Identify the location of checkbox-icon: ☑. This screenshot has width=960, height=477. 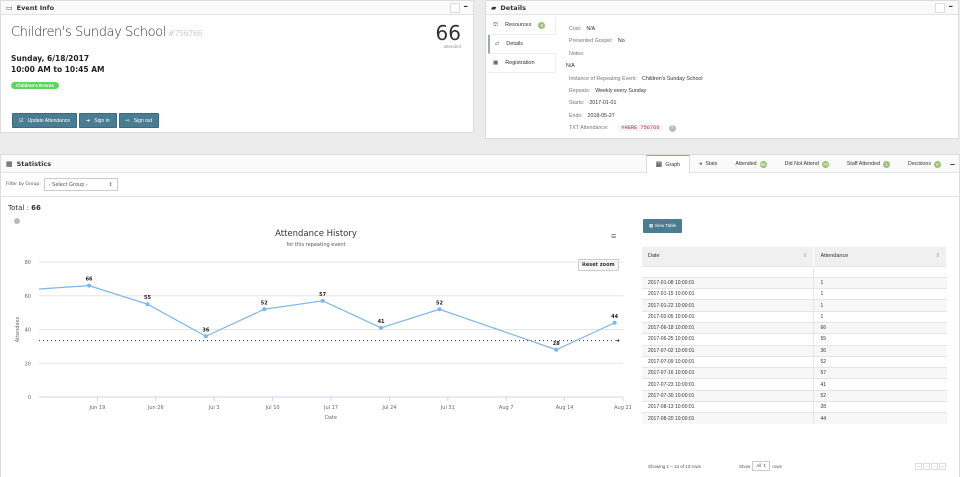
(21, 120).